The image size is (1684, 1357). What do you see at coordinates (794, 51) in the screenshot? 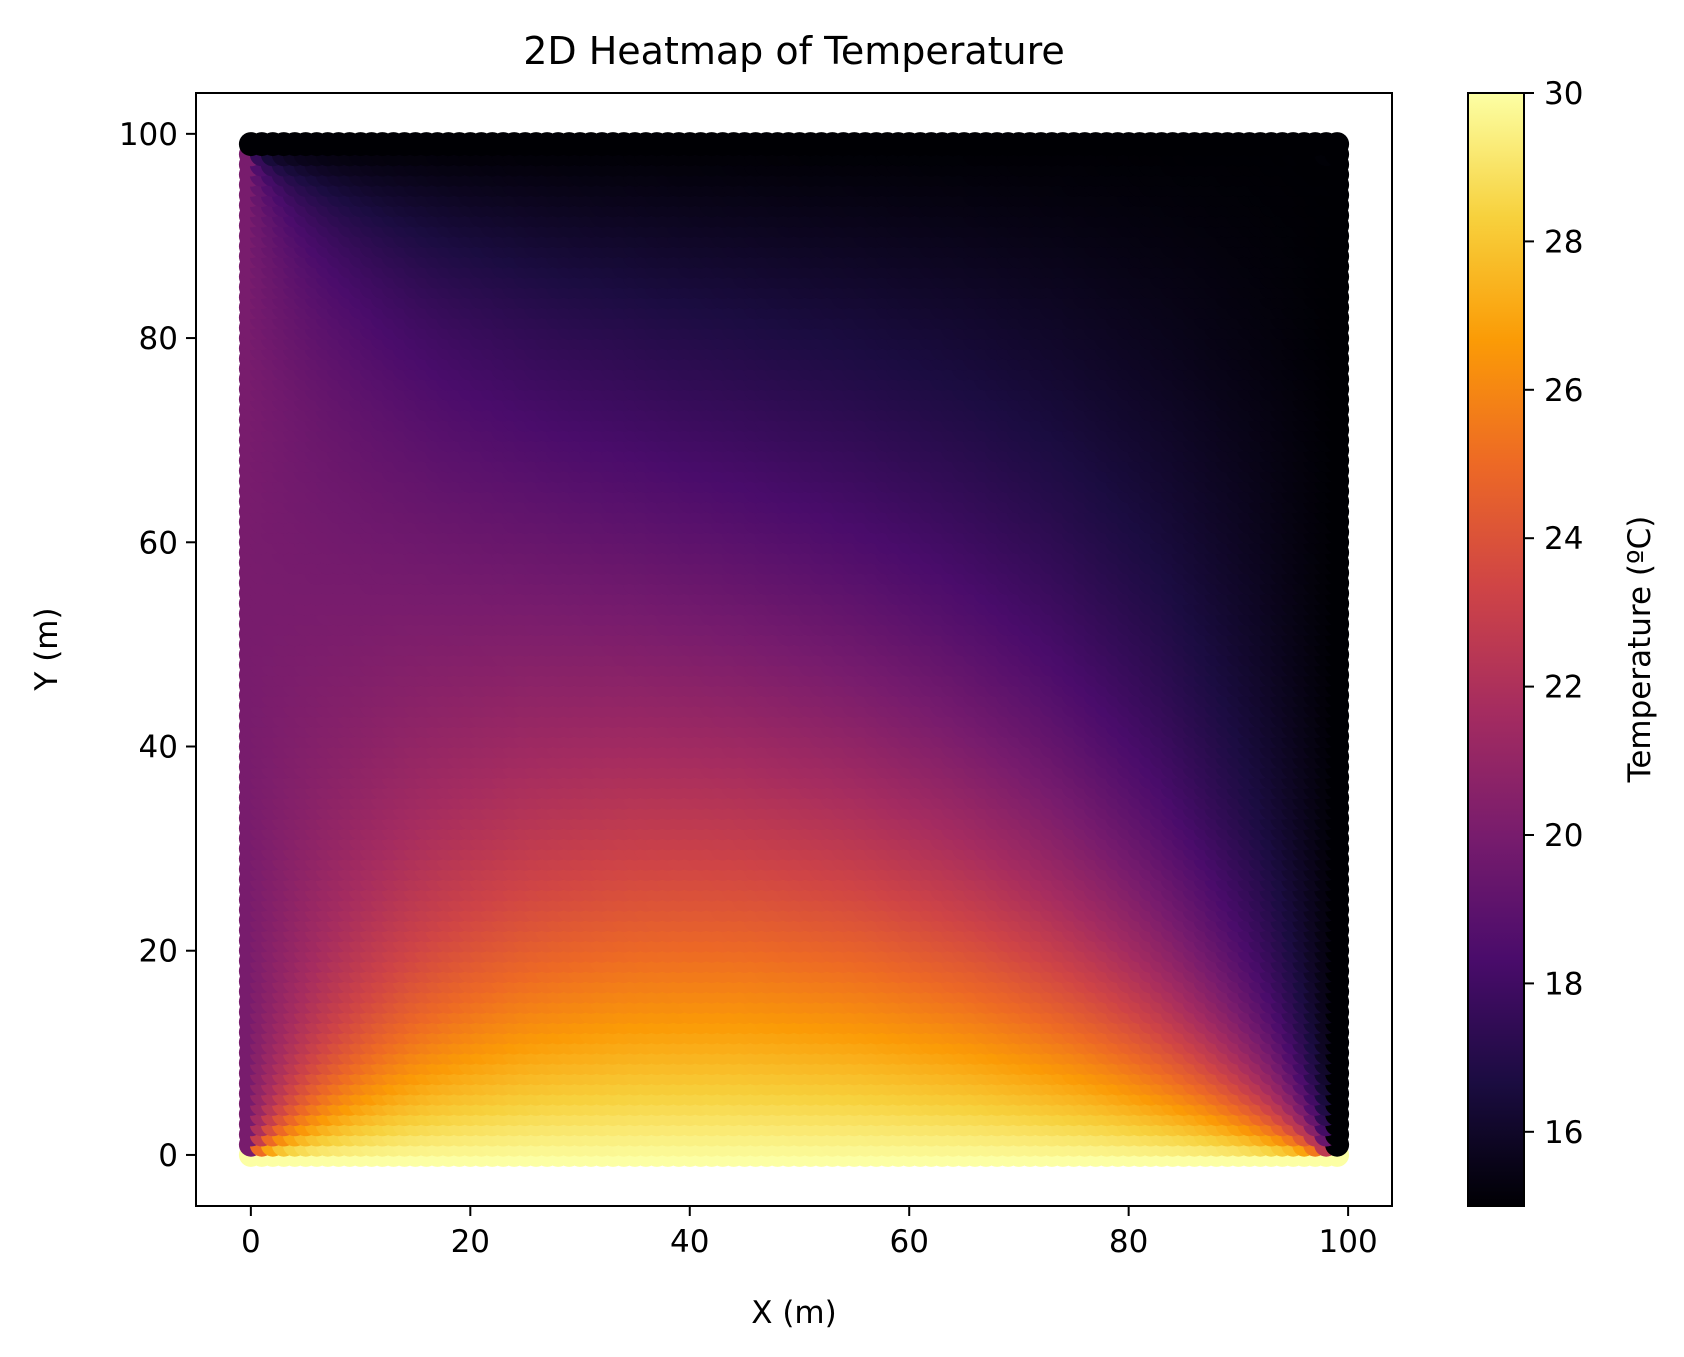
I see `chart-title: 2D Heatmap of Temperature` at bounding box center [794, 51].